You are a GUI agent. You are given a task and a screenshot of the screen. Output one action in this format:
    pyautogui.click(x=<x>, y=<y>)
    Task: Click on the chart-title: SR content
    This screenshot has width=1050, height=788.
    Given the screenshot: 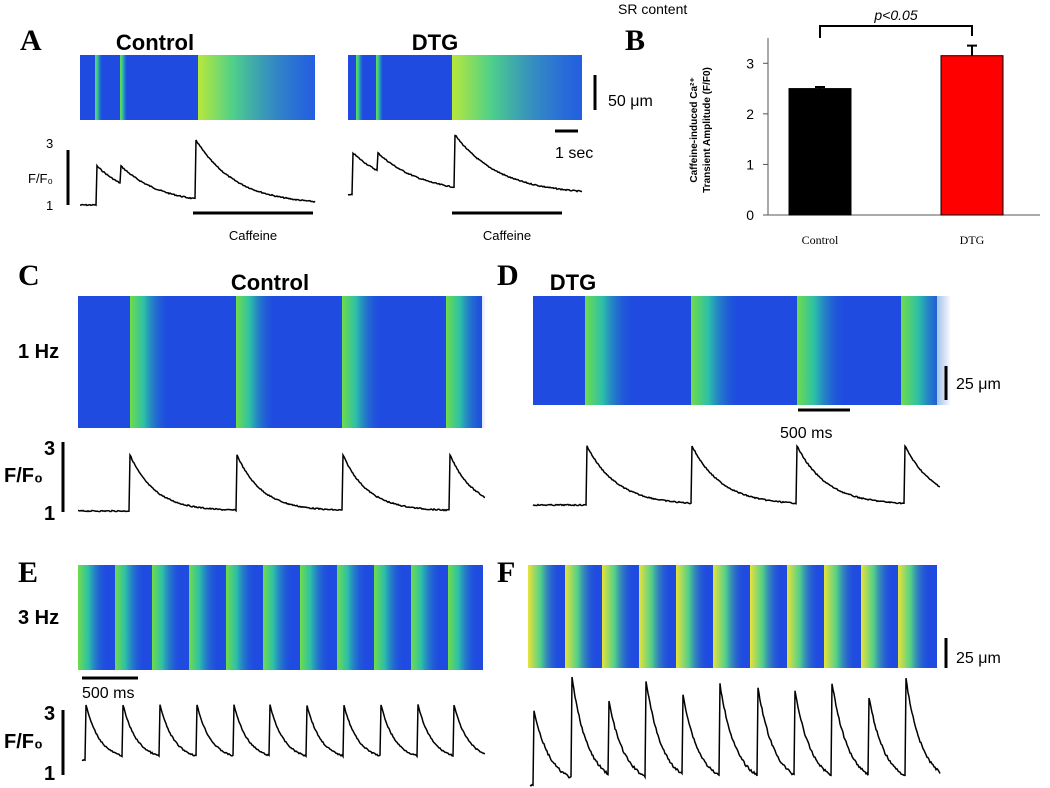 What is the action you would take?
    pyautogui.click(x=652, y=9)
    